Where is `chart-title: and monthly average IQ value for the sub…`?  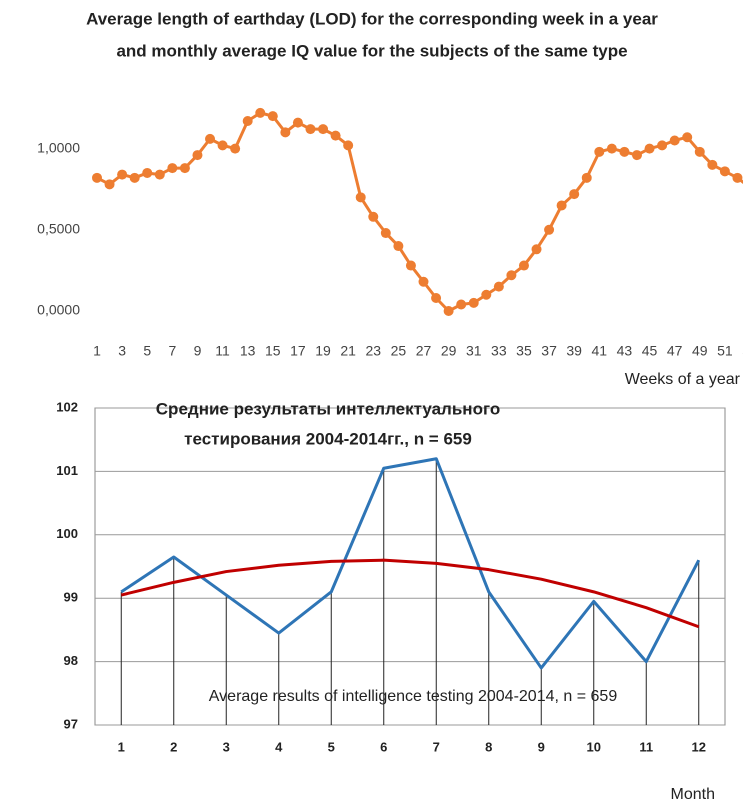 chart-title: and monthly average IQ value for the sub… is located at coordinates (371, 50).